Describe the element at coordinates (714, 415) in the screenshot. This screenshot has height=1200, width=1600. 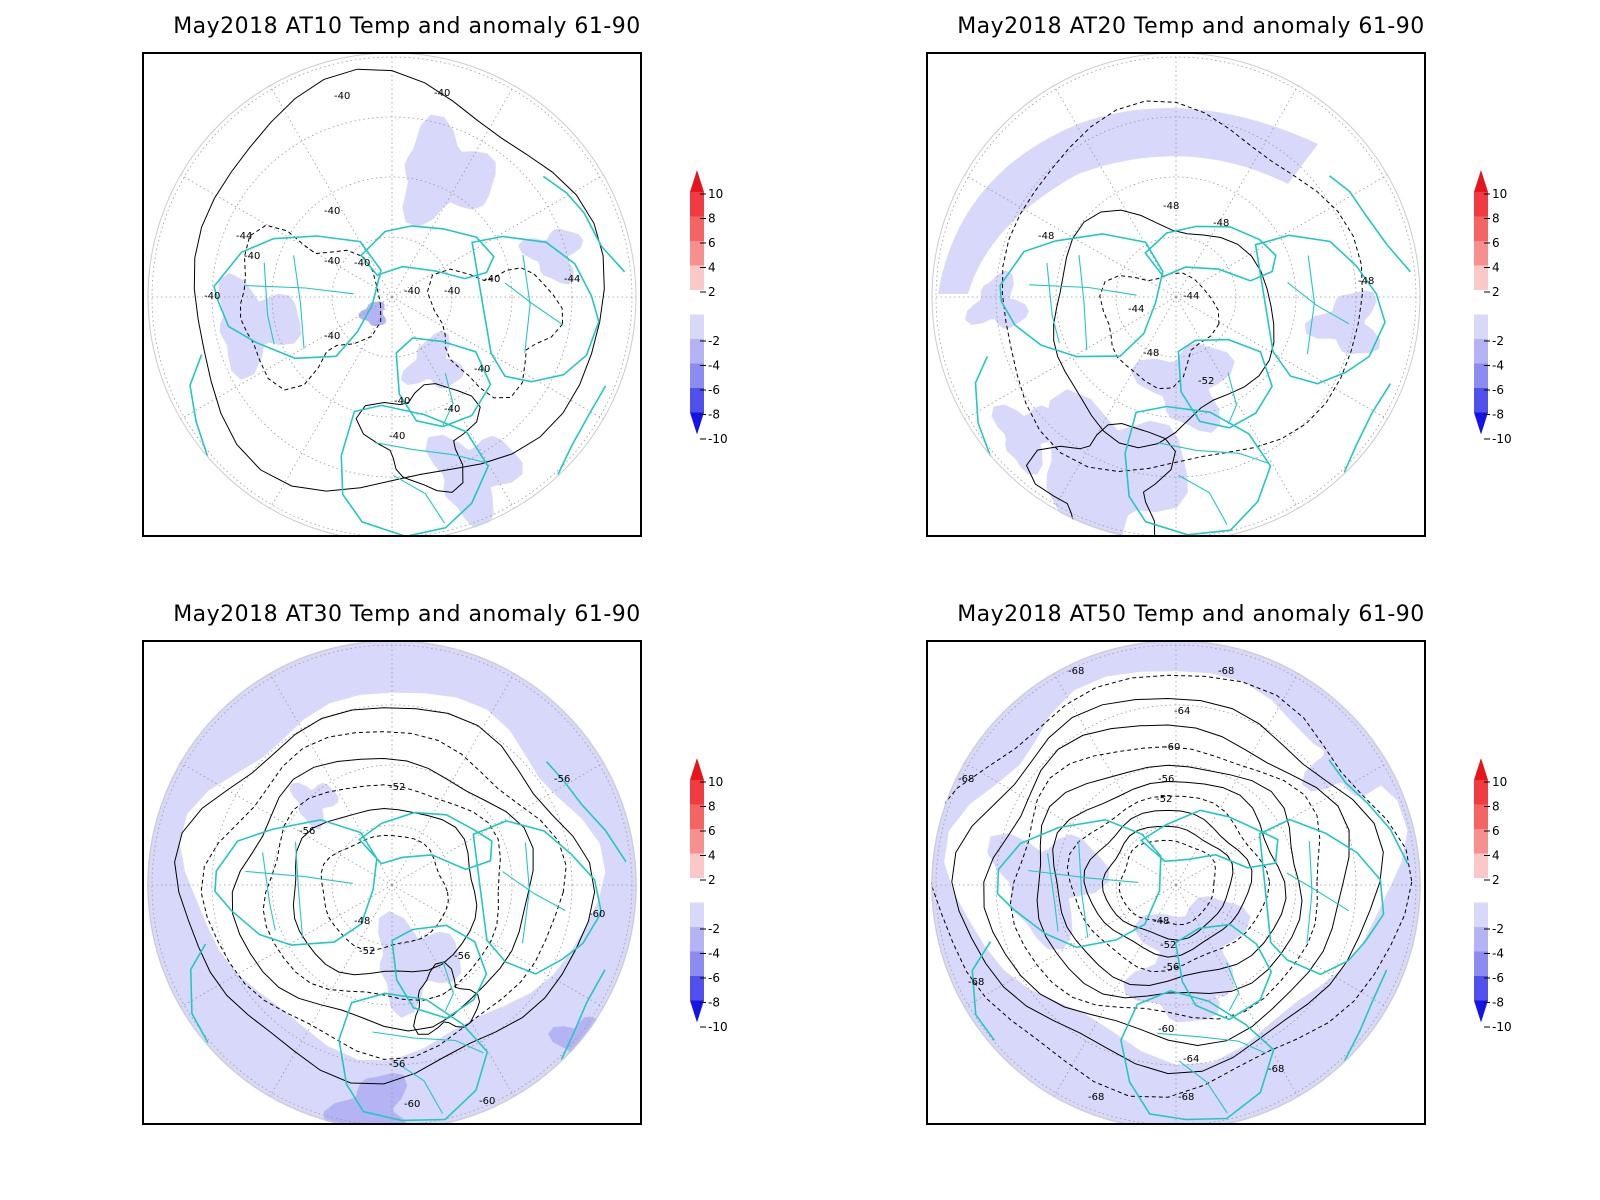
I see `legend-tick-label: -8` at that location.